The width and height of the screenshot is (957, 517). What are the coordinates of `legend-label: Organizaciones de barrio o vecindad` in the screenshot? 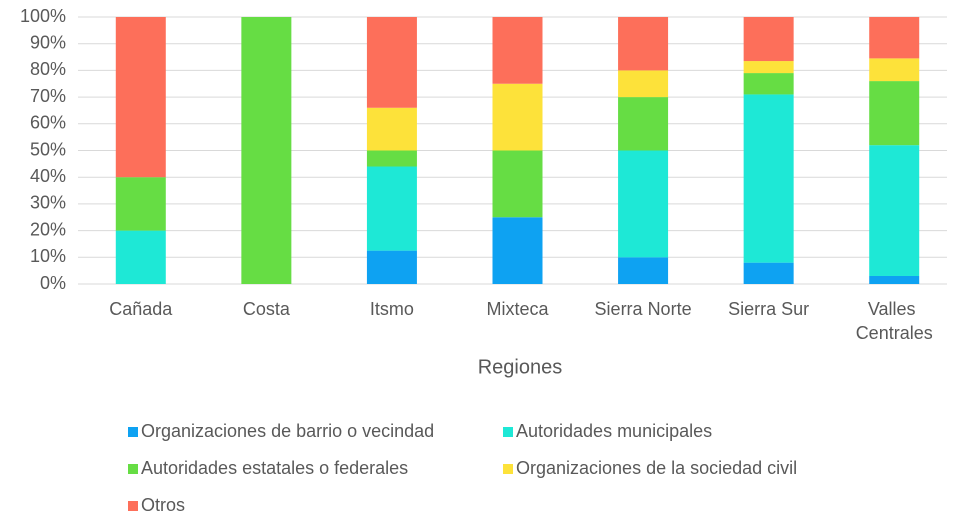 It's located at (287, 431).